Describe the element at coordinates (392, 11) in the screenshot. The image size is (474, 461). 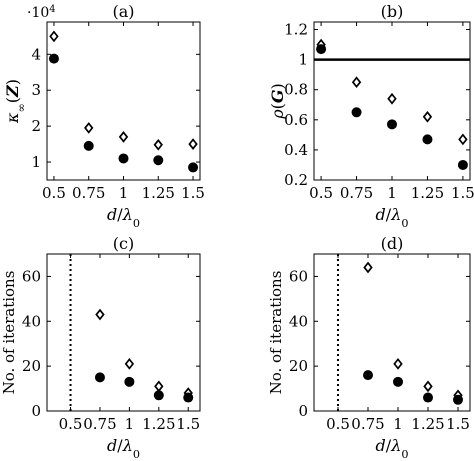
I see `chart-title: (b)` at that location.